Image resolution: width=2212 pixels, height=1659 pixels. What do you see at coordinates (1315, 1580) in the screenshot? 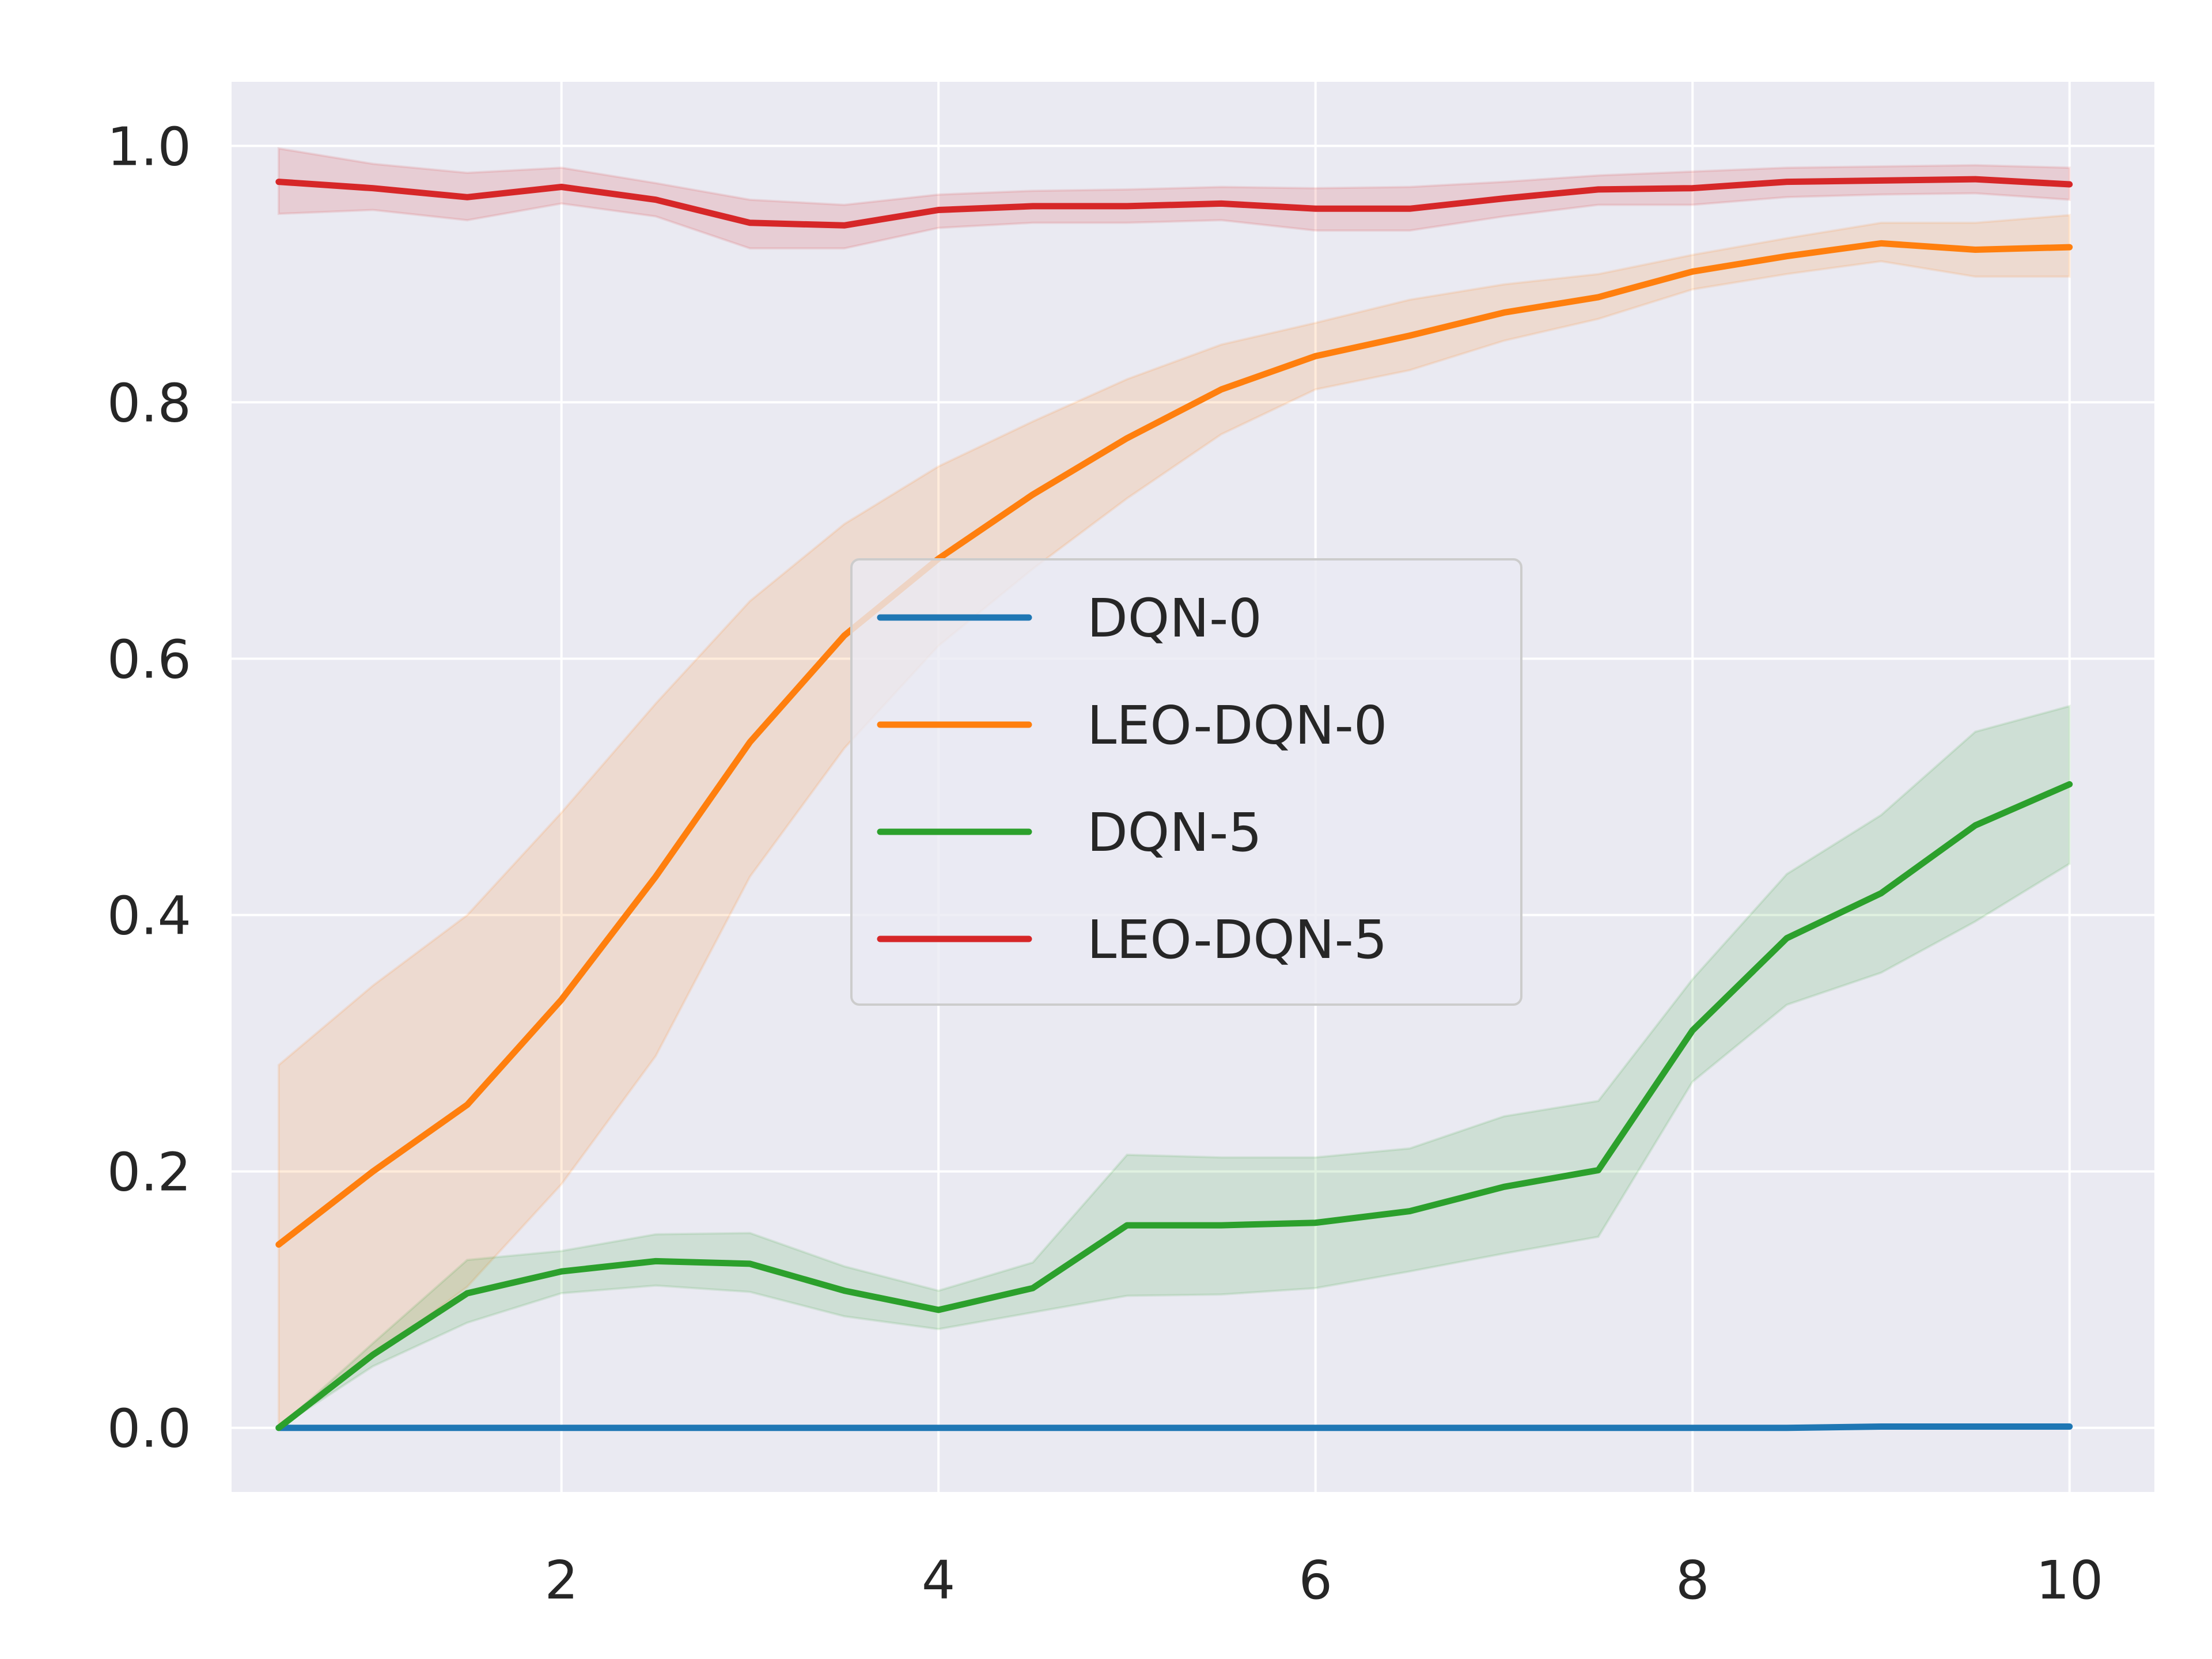
I see `x-tick-label: 6` at bounding box center [1315, 1580].